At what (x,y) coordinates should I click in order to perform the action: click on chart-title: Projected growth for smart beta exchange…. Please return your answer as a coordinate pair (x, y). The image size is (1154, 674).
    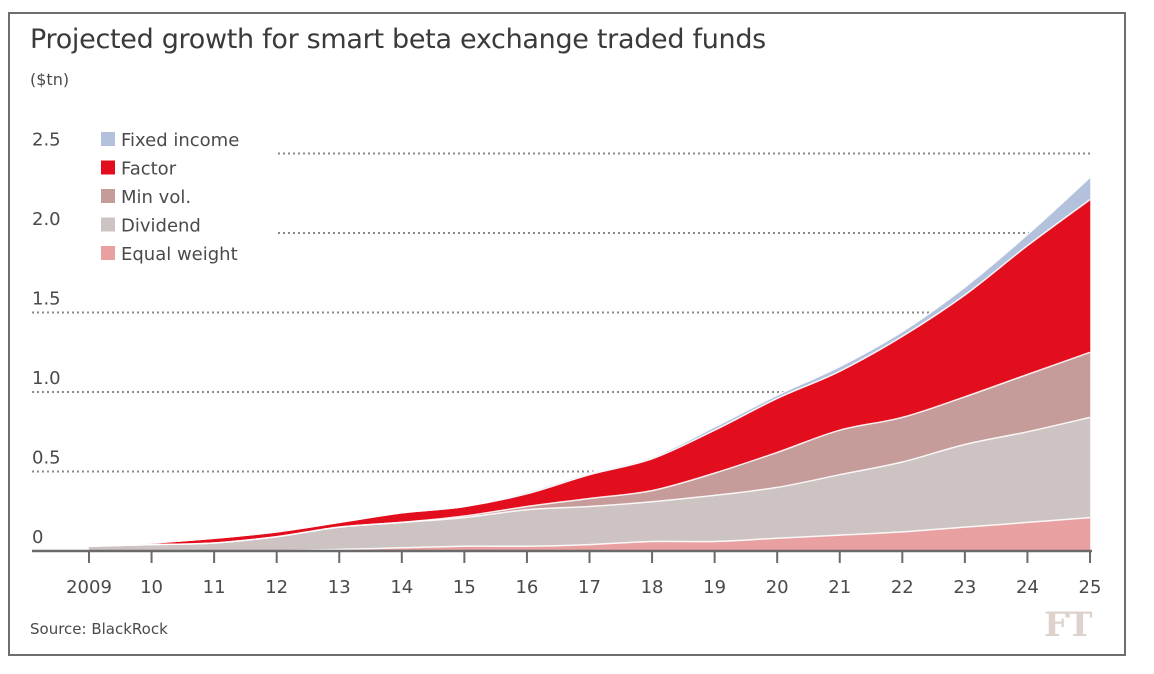
    Looking at the image, I should click on (398, 39).